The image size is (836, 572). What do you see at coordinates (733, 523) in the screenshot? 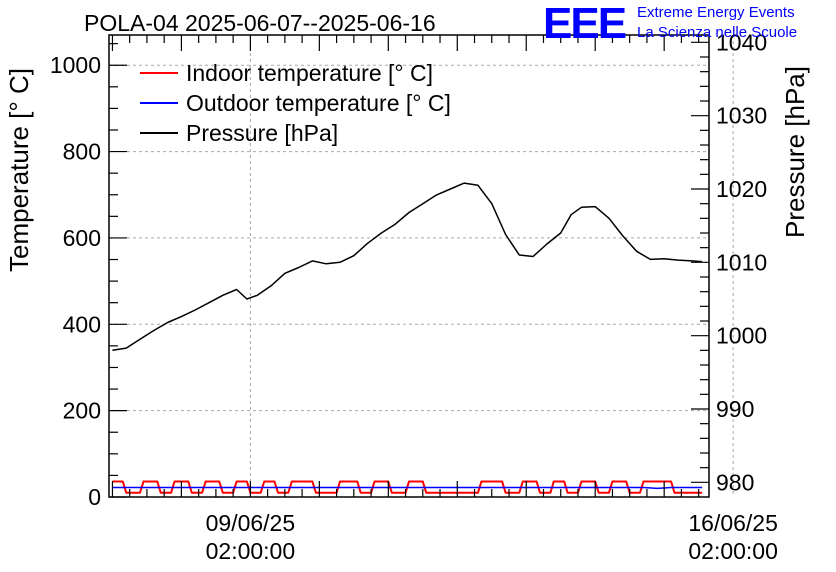
I see `x-tick-label-date: 16/06/25` at bounding box center [733, 523].